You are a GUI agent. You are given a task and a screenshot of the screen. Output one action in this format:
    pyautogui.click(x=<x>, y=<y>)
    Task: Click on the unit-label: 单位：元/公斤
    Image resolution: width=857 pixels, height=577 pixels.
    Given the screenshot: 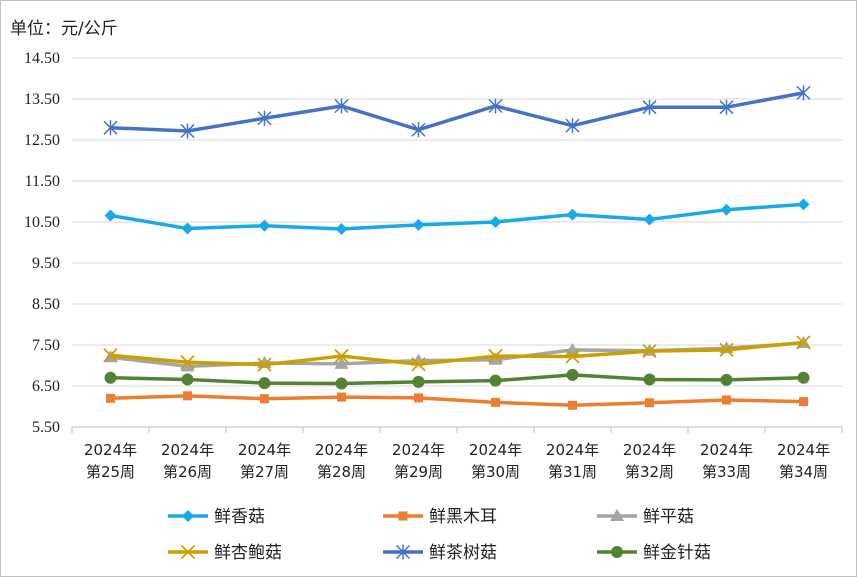 What is the action you would take?
    pyautogui.click(x=64, y=29)
    